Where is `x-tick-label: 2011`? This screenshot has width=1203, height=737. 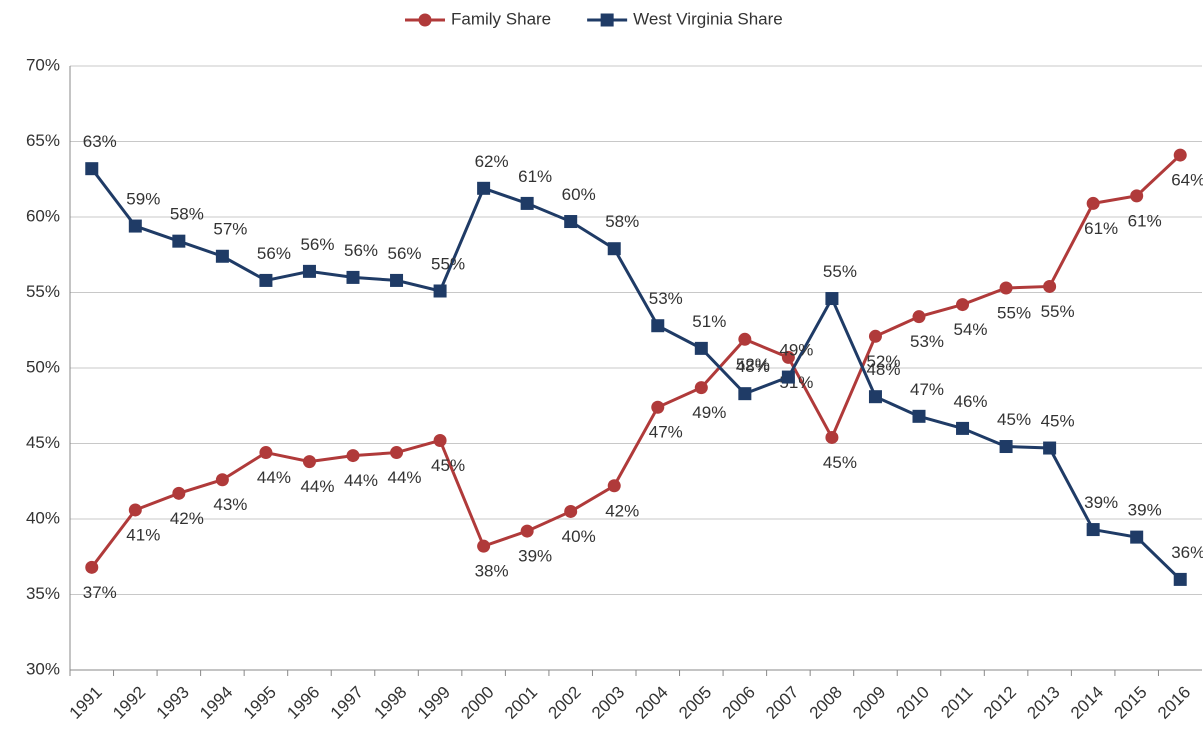 x-tick-label: 2011 is located at coordinates (956, 702).